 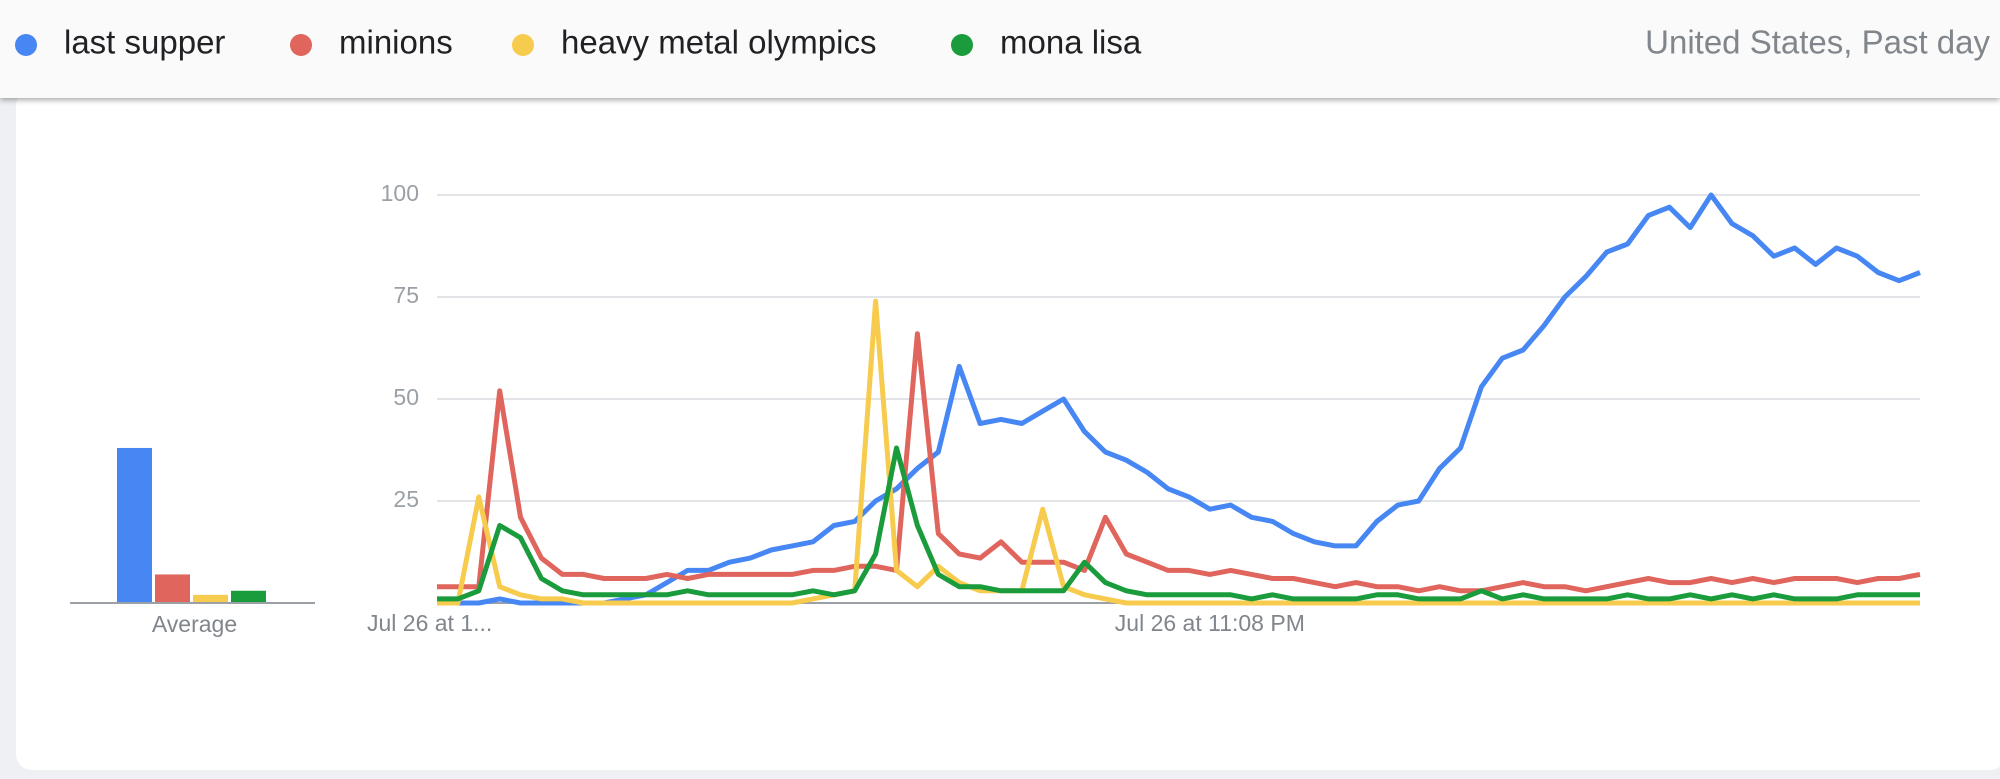 What do you see at coordinates (406, 295) in the screenshot?
I see `y-tick-label: 75` at bounding box center [406, 295].